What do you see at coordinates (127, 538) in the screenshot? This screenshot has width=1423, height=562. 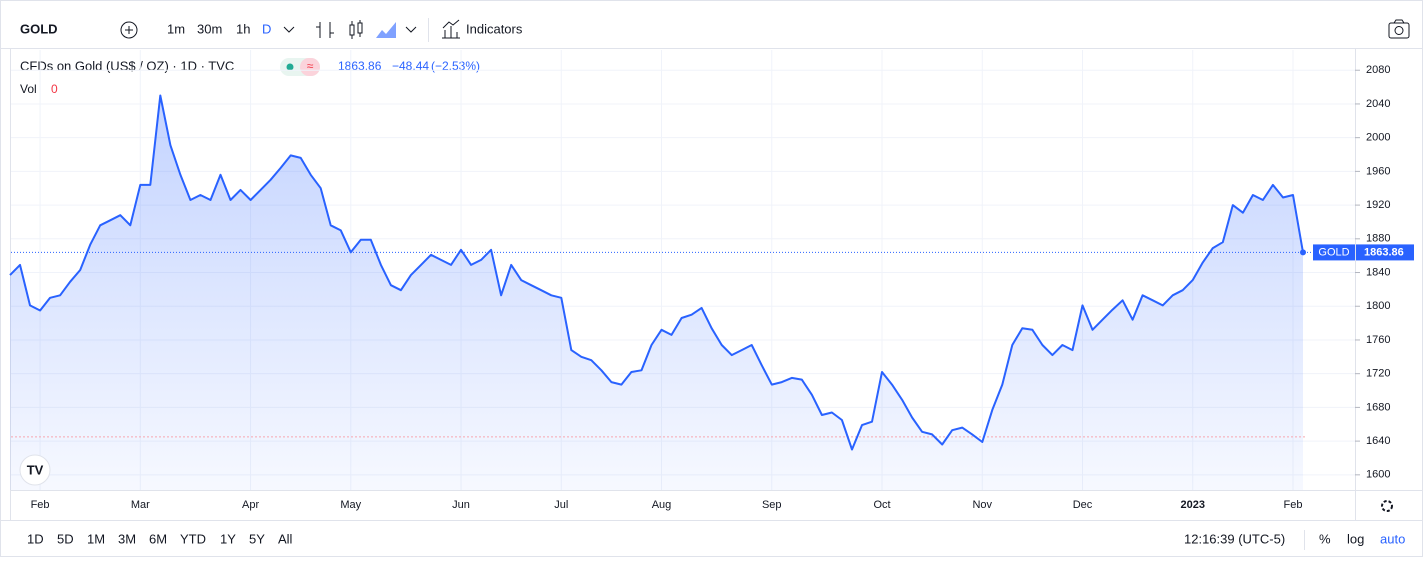 I see `range-button: 3M` at bounding box center [127, 538].